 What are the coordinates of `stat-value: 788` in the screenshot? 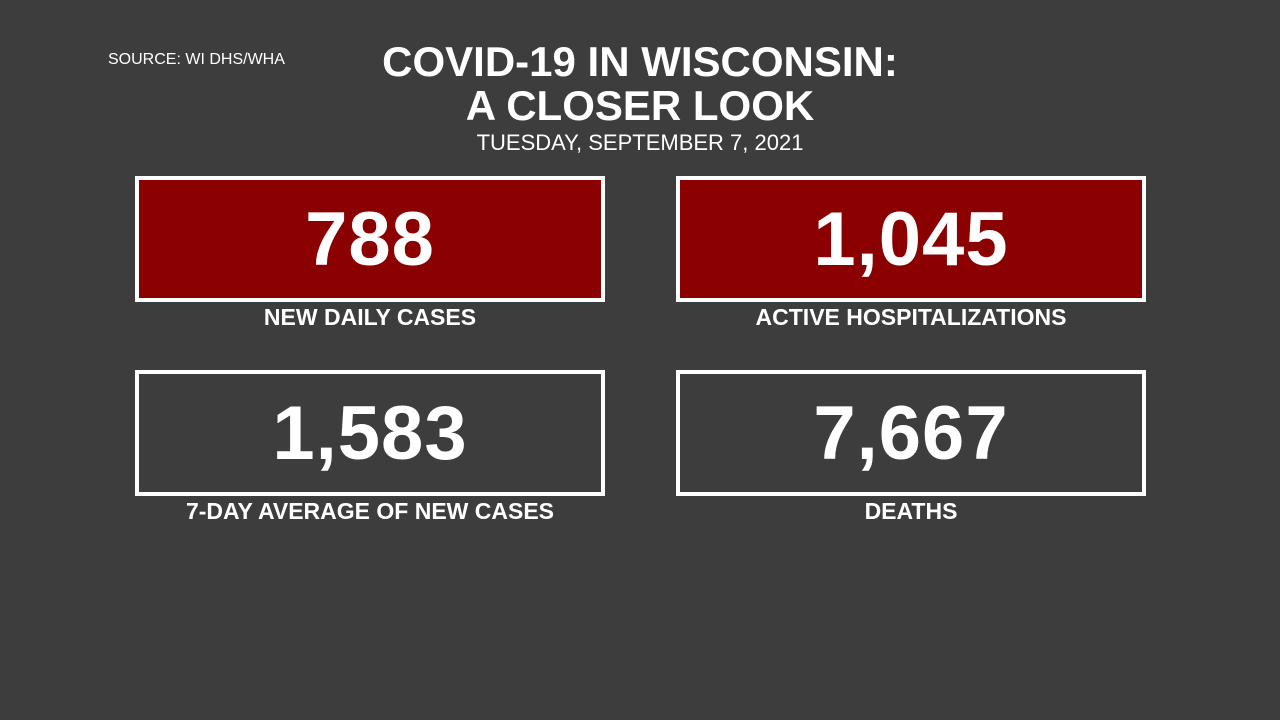 It's located at (370, 239).